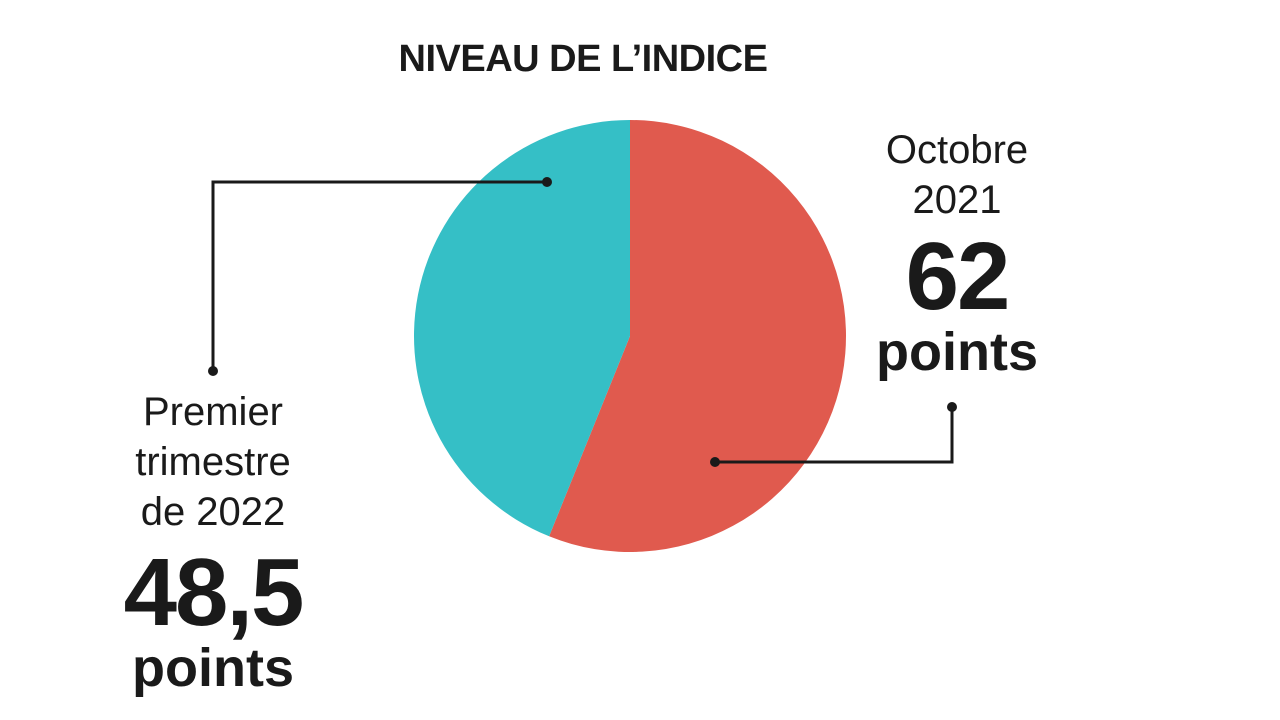 Image resolution: width=1280 pixels, height=720 pixels. I want to click on category-label: Premier trimestre de 2022, so click(213, 462).